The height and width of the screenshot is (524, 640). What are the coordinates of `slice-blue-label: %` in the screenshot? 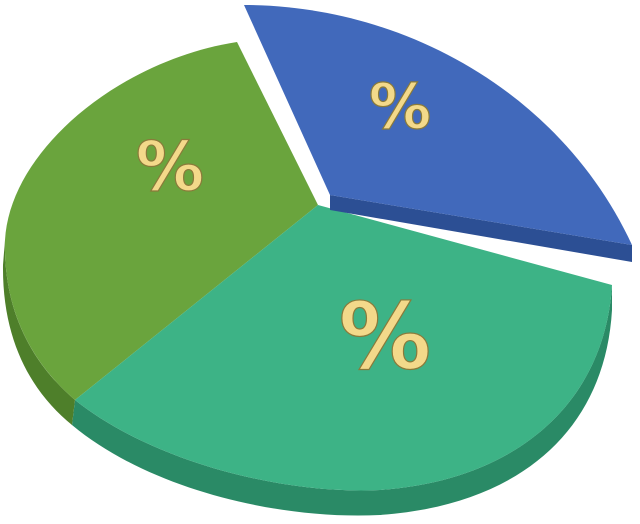 It's located at (400, 106).